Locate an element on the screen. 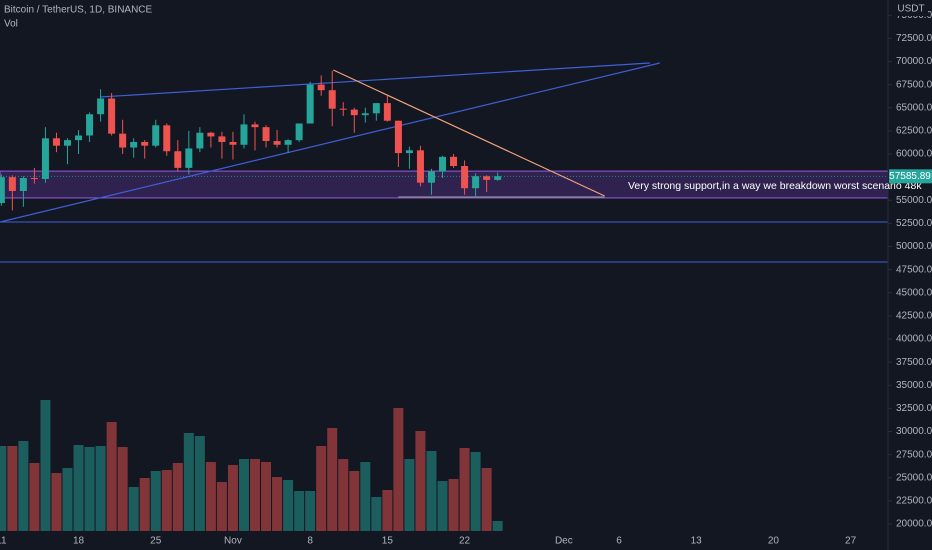 The image size is (932, 550). x-tick-label: 11 is located at coordinates (3, 541).